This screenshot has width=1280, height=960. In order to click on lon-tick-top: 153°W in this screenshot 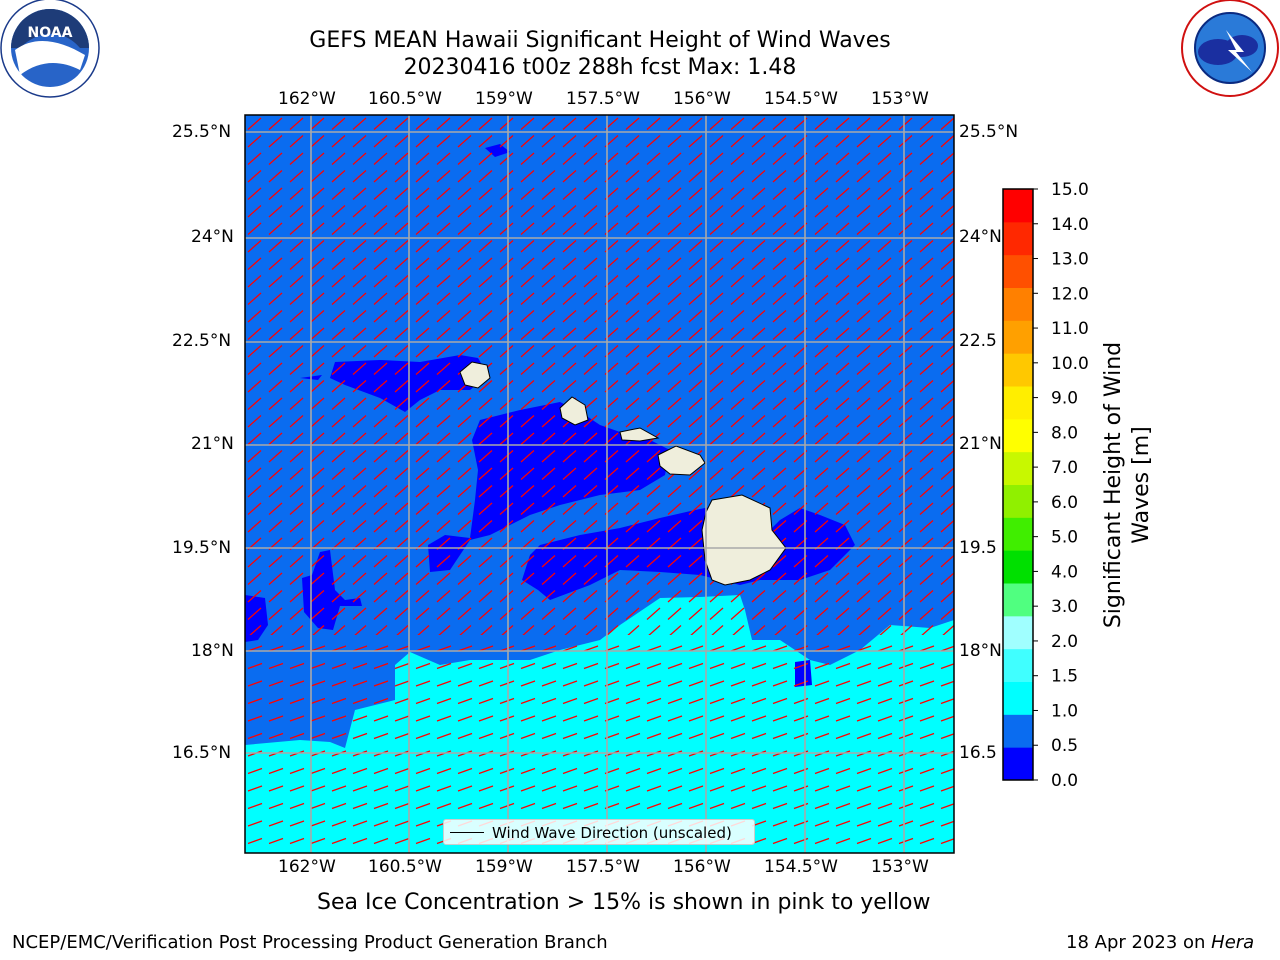, I will do `click(900, 99)`.